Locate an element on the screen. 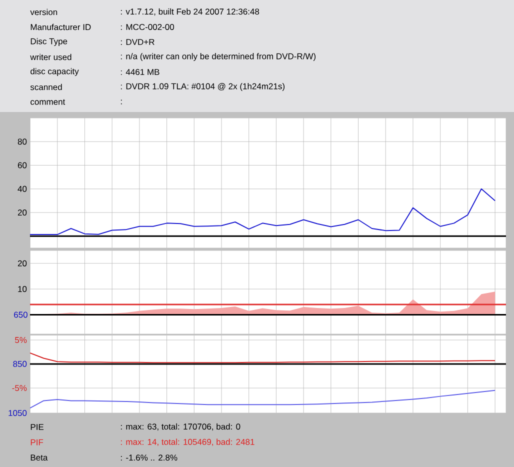 This screenshot has height=467, width=514. text: : max: 63, total: 170706, bad: 0 is located at coordinates (180, 427).